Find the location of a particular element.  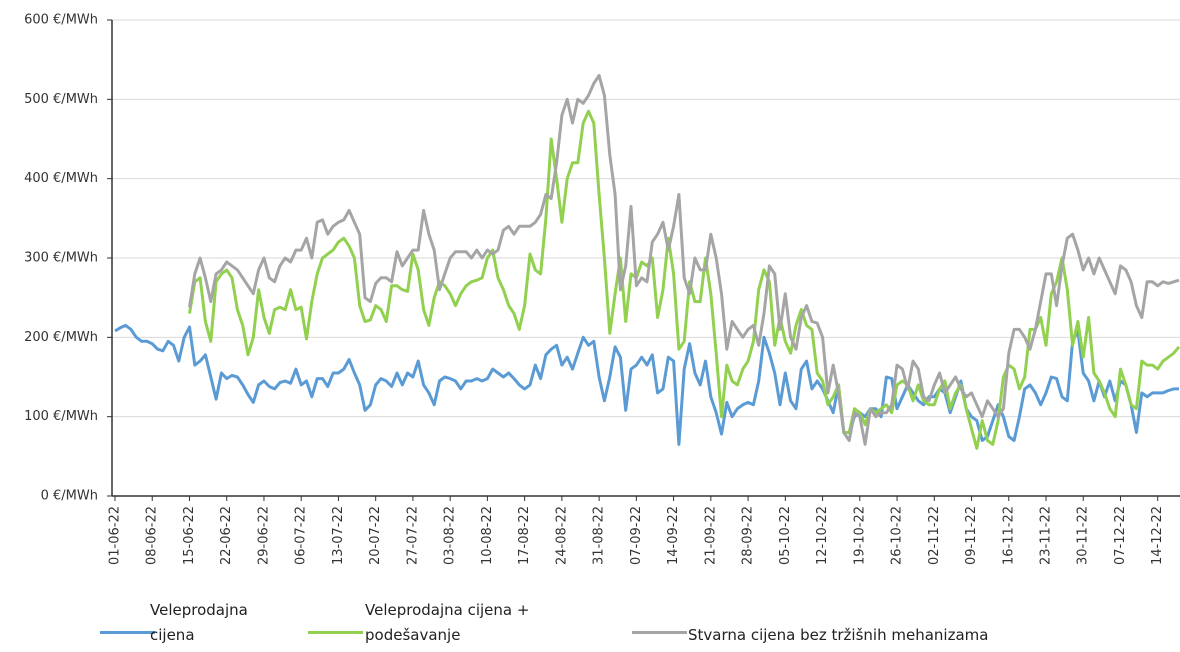

x-tick-label: 12-10-22 is located at coordinates (822, 535).